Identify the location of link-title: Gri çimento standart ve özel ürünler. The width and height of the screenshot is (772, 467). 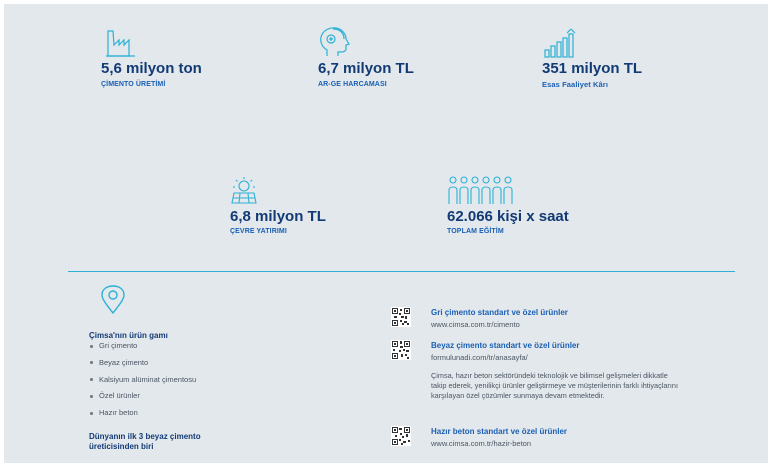
(499, 312).